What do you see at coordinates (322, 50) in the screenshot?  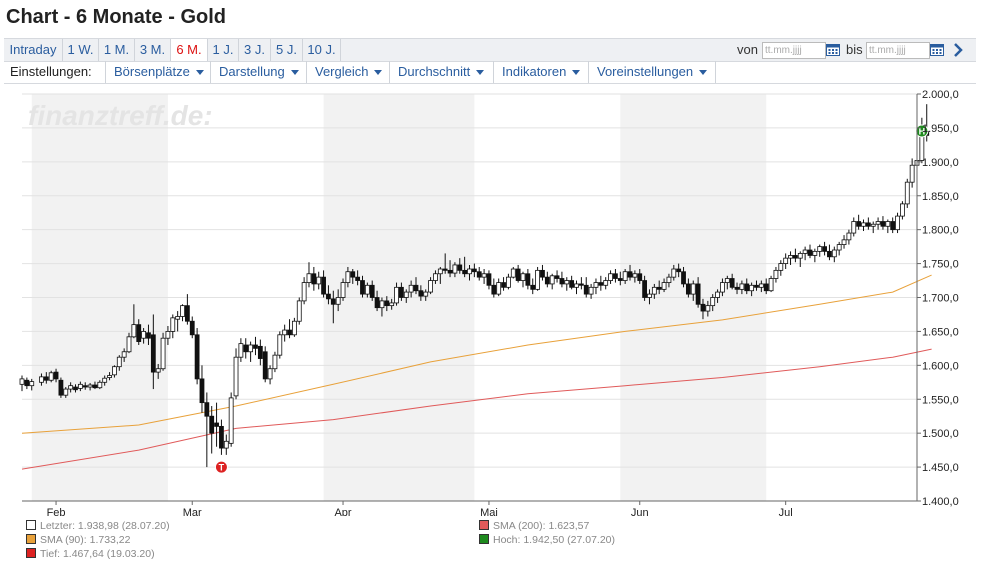 I see `tab-10j: 10 J.` at bounding box center [322, 50].